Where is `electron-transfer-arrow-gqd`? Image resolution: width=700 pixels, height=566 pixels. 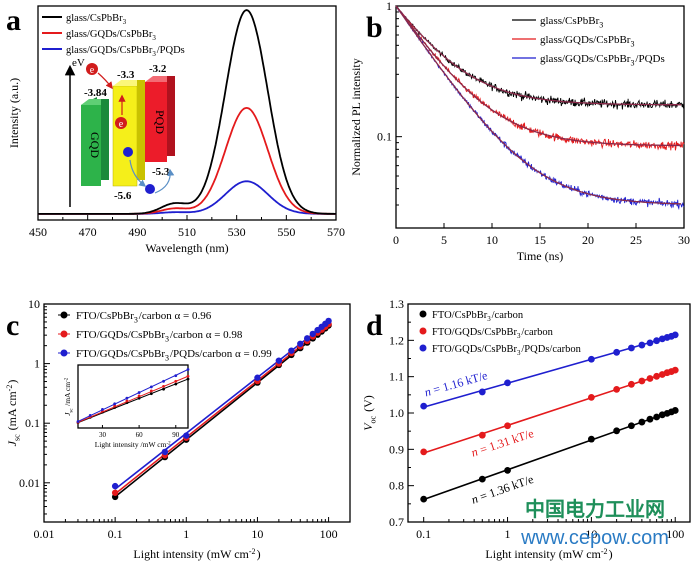
electron-transfer-arrow-gqd is located at coordinates (105, 81).